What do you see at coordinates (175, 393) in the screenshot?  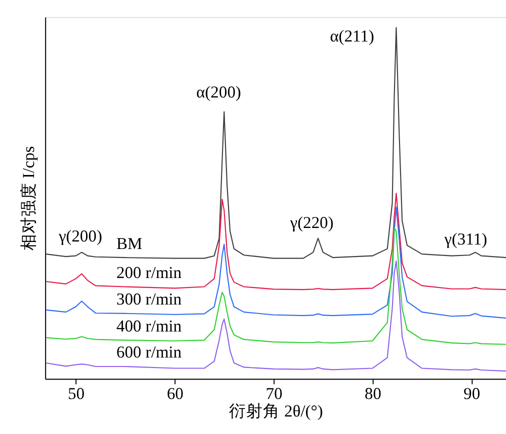 I see `x-tick-label: 60` at bounding box center [175, 393].